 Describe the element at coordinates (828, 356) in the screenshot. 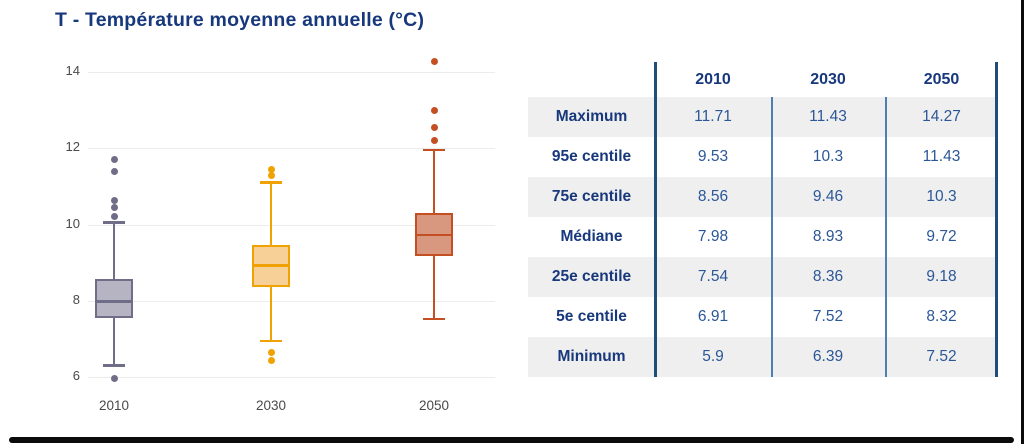

I see `cell-value: 6.39` at that location.